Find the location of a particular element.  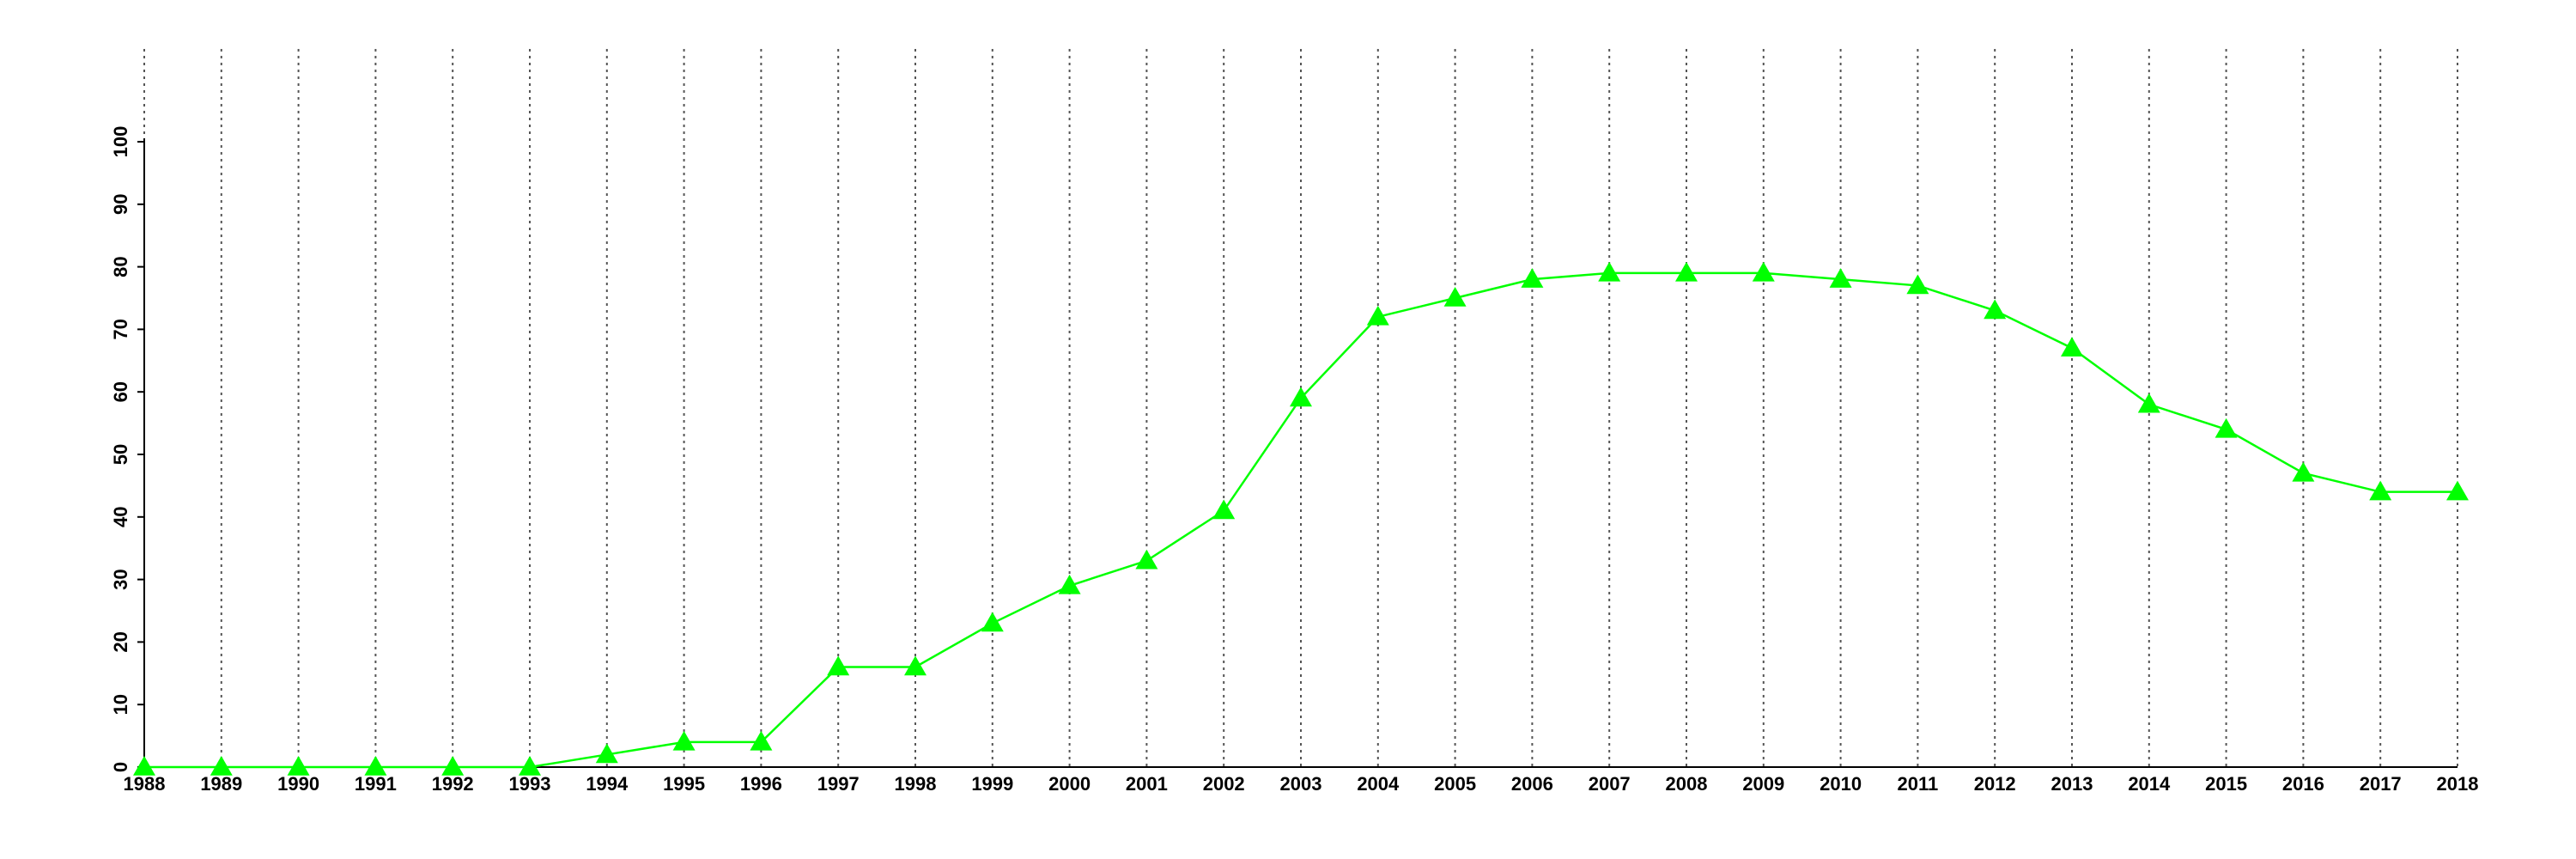

x-tick-label: 2005 is located at coordinates (1455, 784).